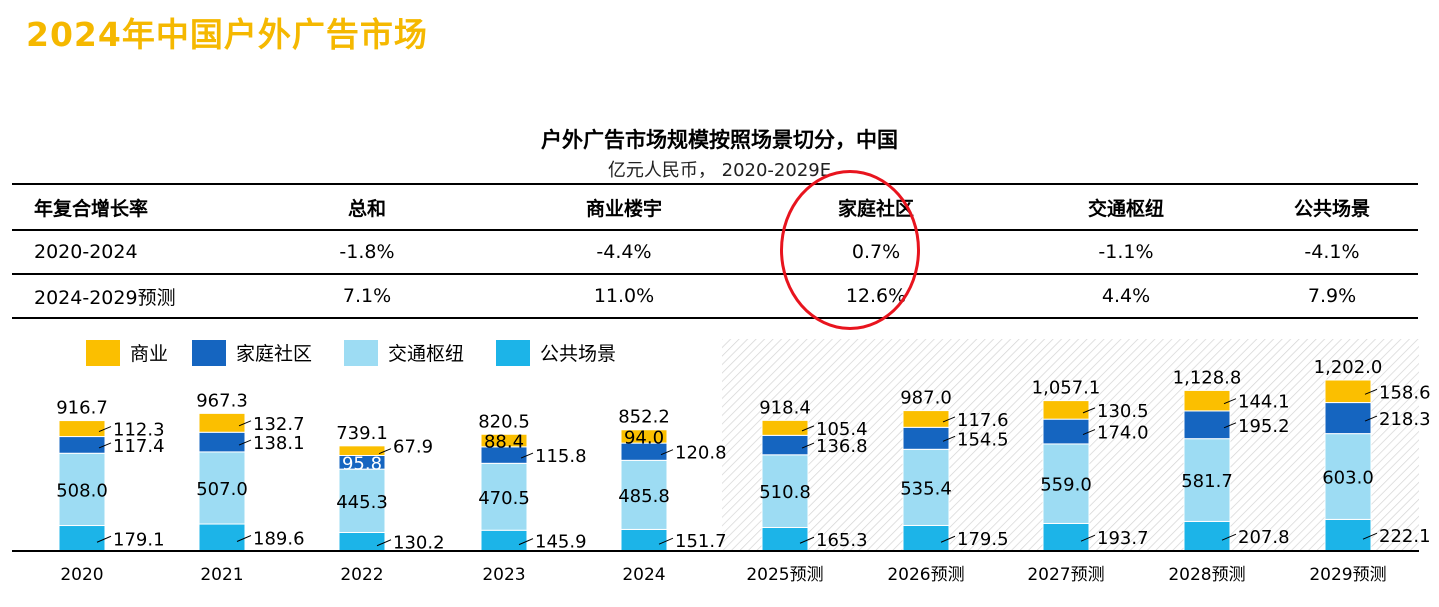  I want to click on data-label-commercial: 112.3, so click(139, 430).